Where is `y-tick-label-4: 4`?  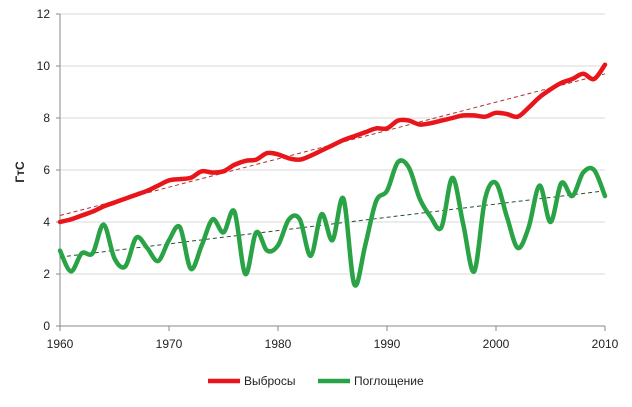 y-tick-label-4: 4 is located at coordinates (46, 222).